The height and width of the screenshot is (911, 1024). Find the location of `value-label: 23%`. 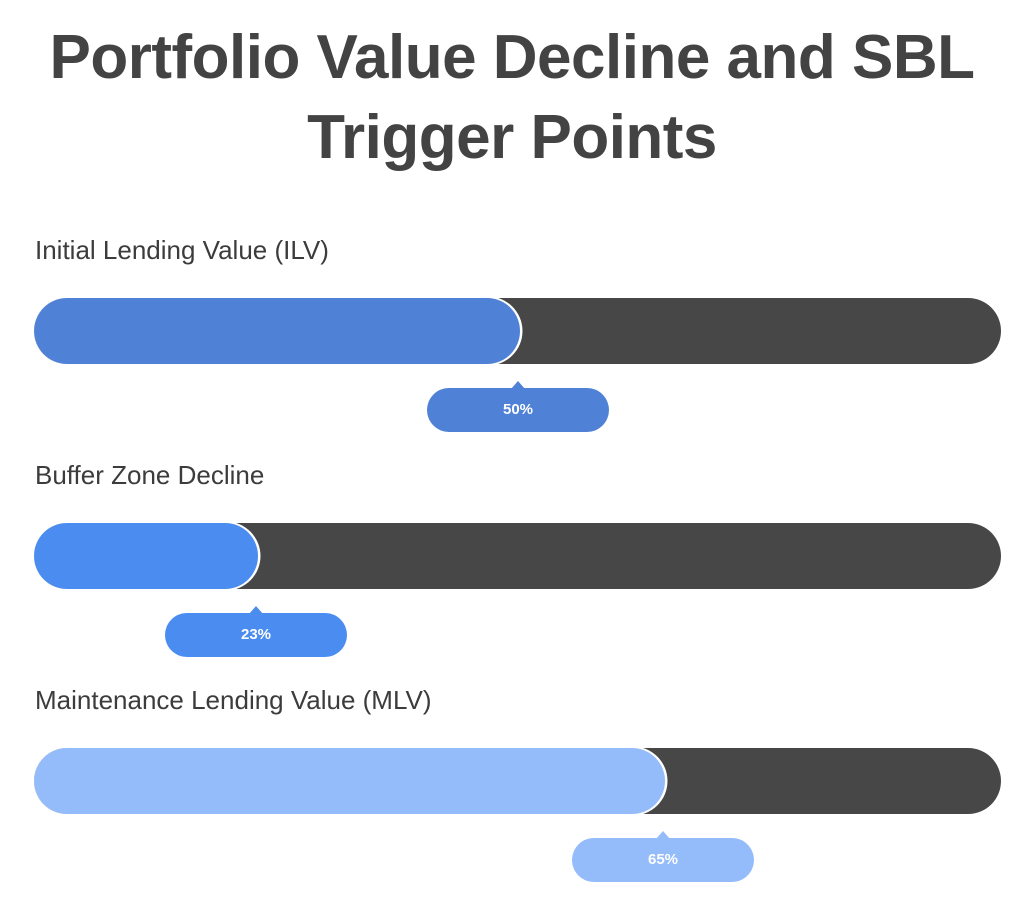

value-label: 23% is located at coordinates (256, 631).